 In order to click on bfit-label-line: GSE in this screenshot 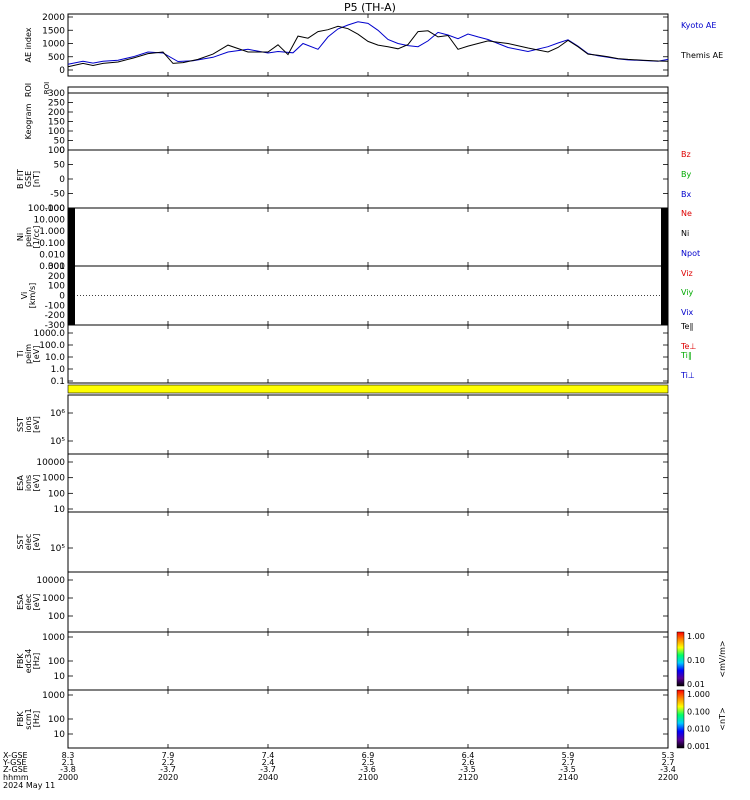, I will do `click(28, 179)`.